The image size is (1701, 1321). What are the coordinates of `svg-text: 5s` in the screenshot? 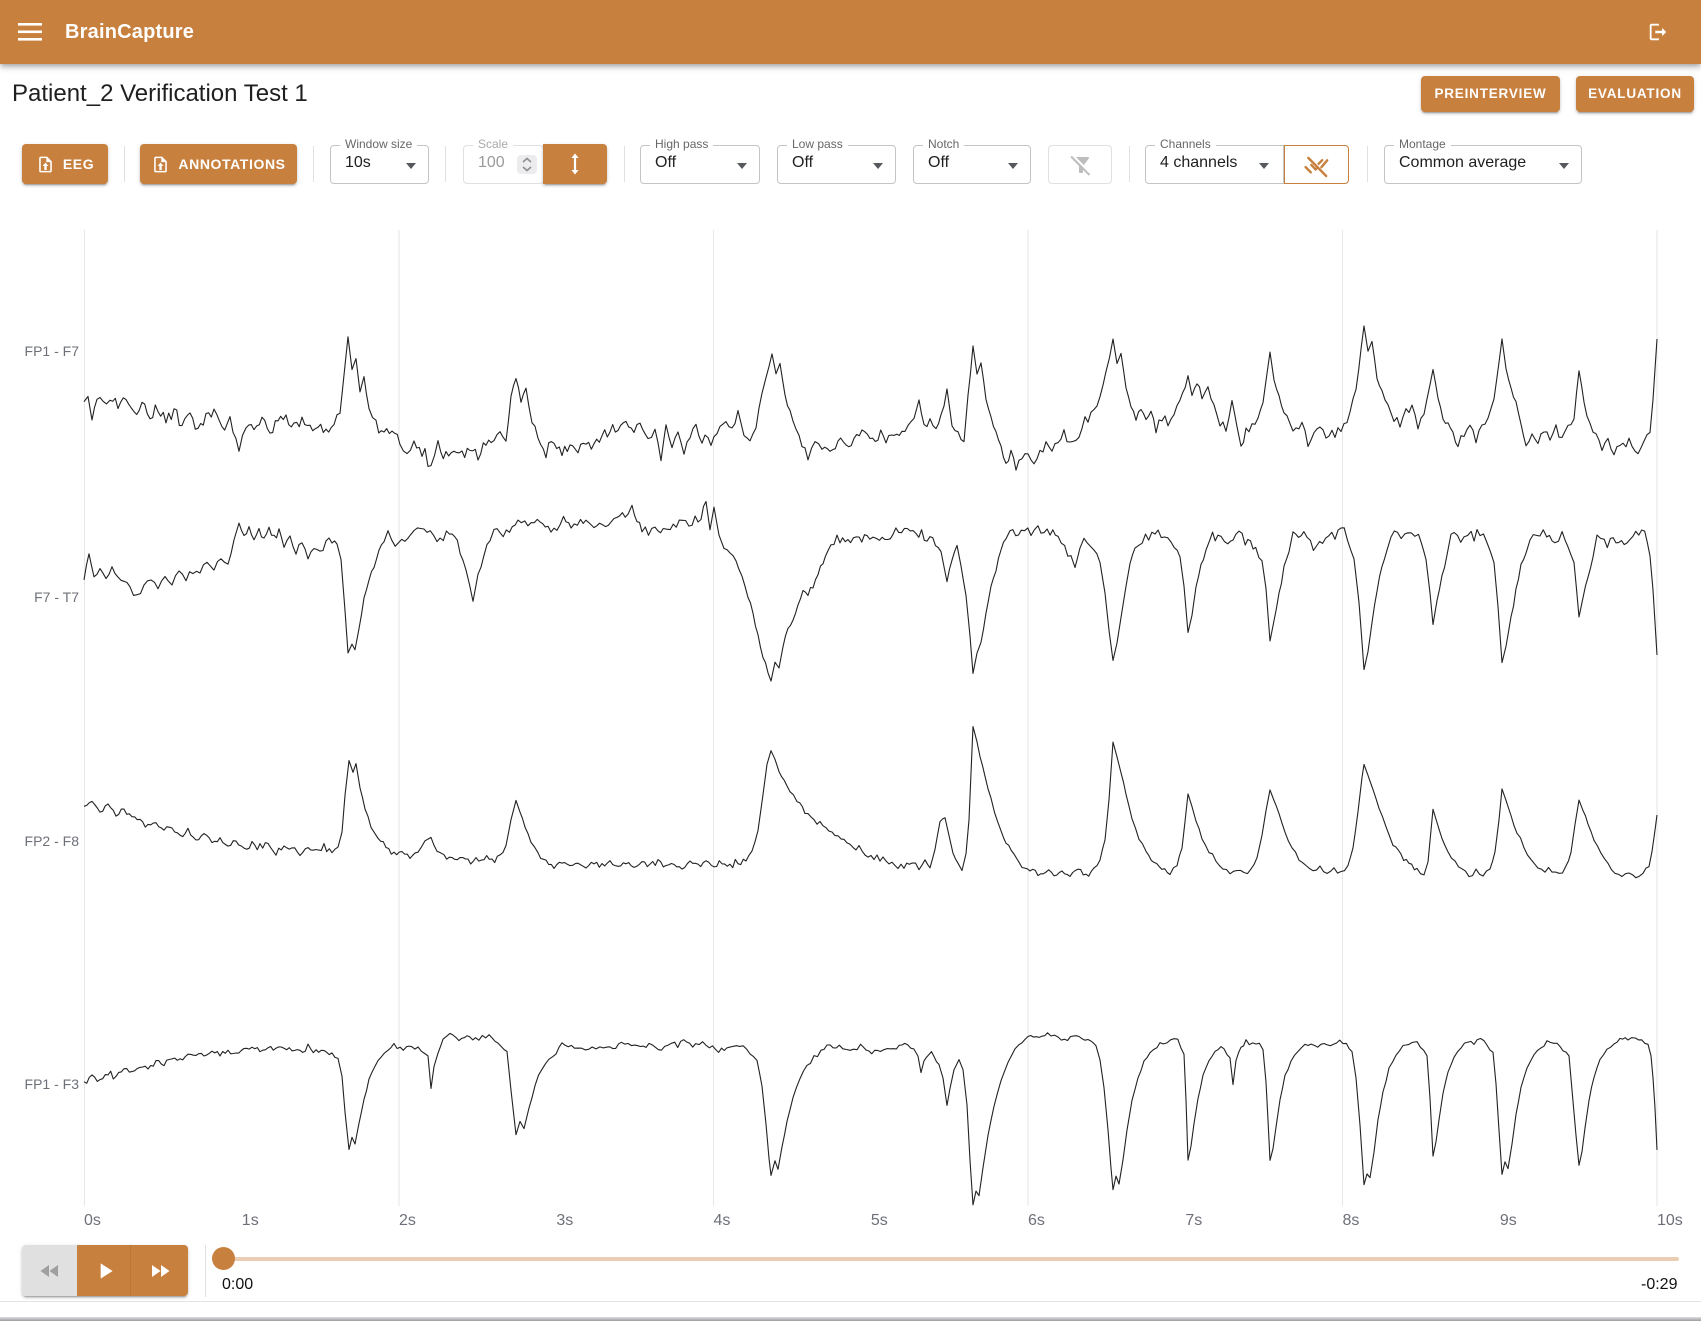 It's located at (879, 1220).